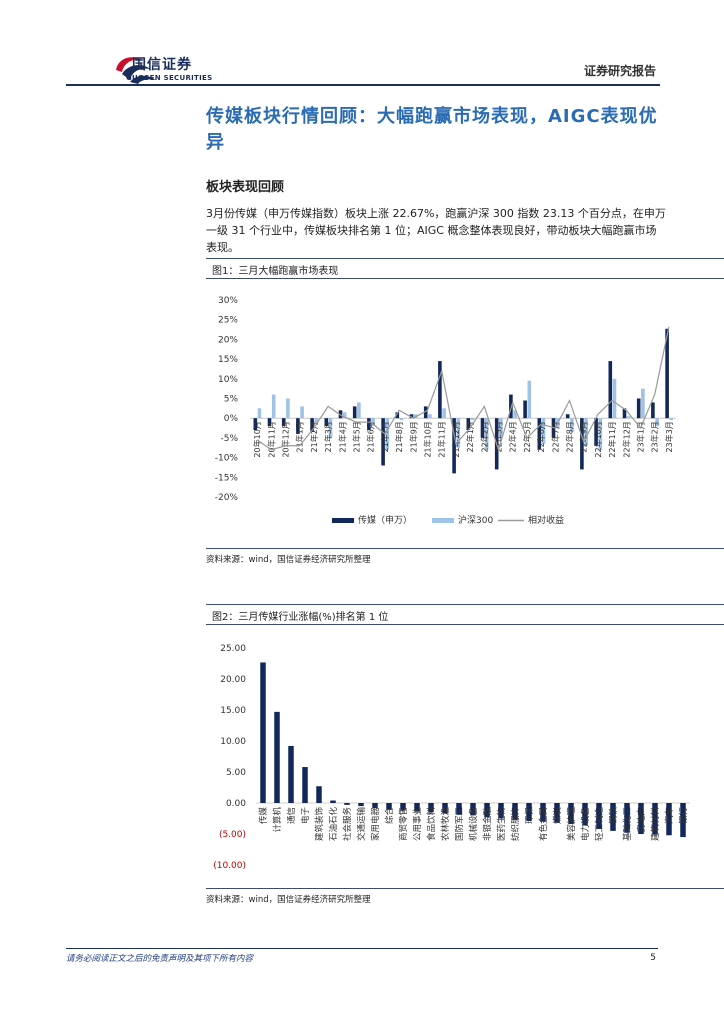 The height and width of the screenshot is (1024, 724). I want to click on x-tick-label: 21年12月, so click(456, 439).